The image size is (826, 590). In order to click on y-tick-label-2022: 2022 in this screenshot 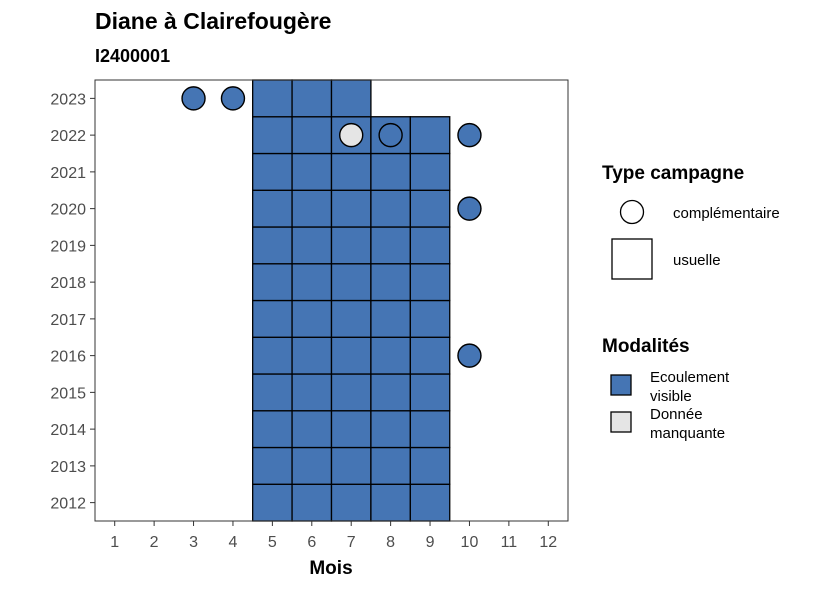, I will do `click(68, 136)`.